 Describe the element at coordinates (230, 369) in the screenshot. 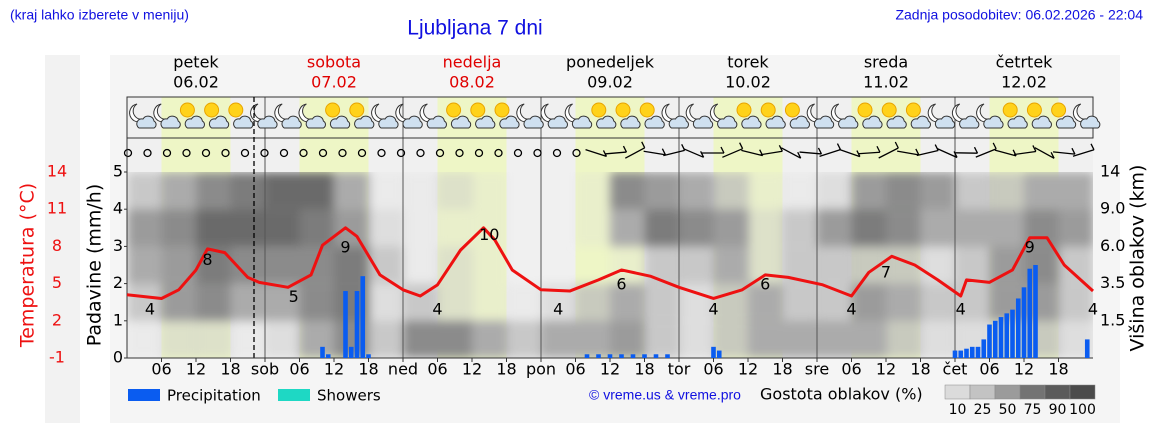

I see `x-tick-label: 18` at that location.